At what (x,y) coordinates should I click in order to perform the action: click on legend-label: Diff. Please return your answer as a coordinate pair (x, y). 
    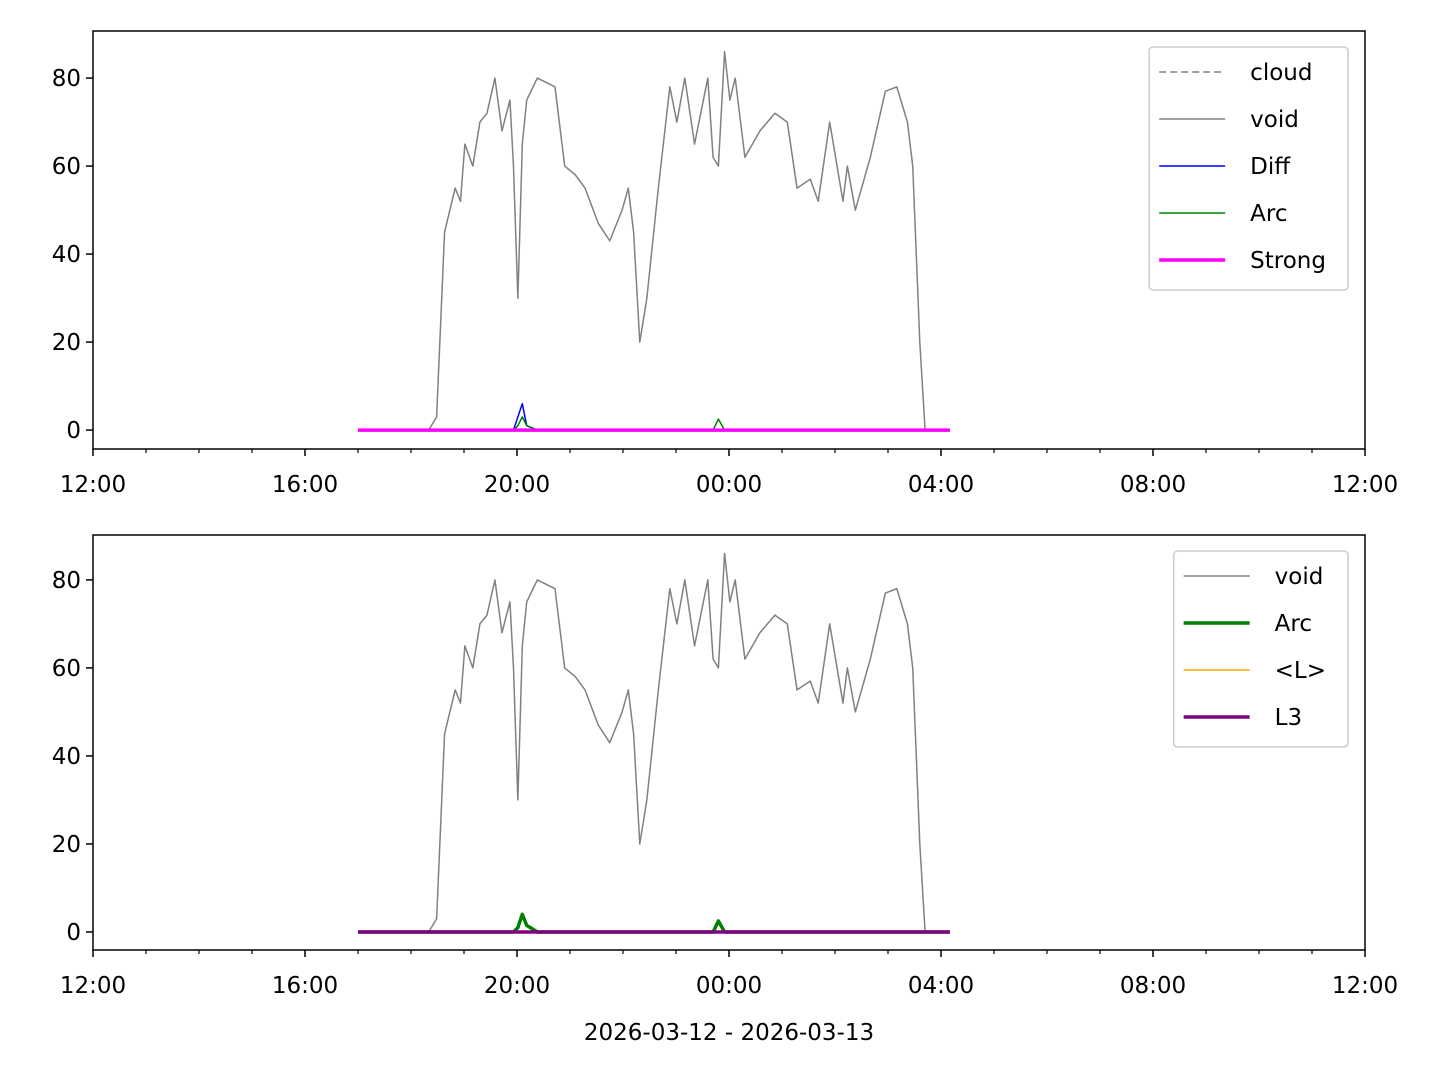
    Looking at the image, I should click on (1270, 167).